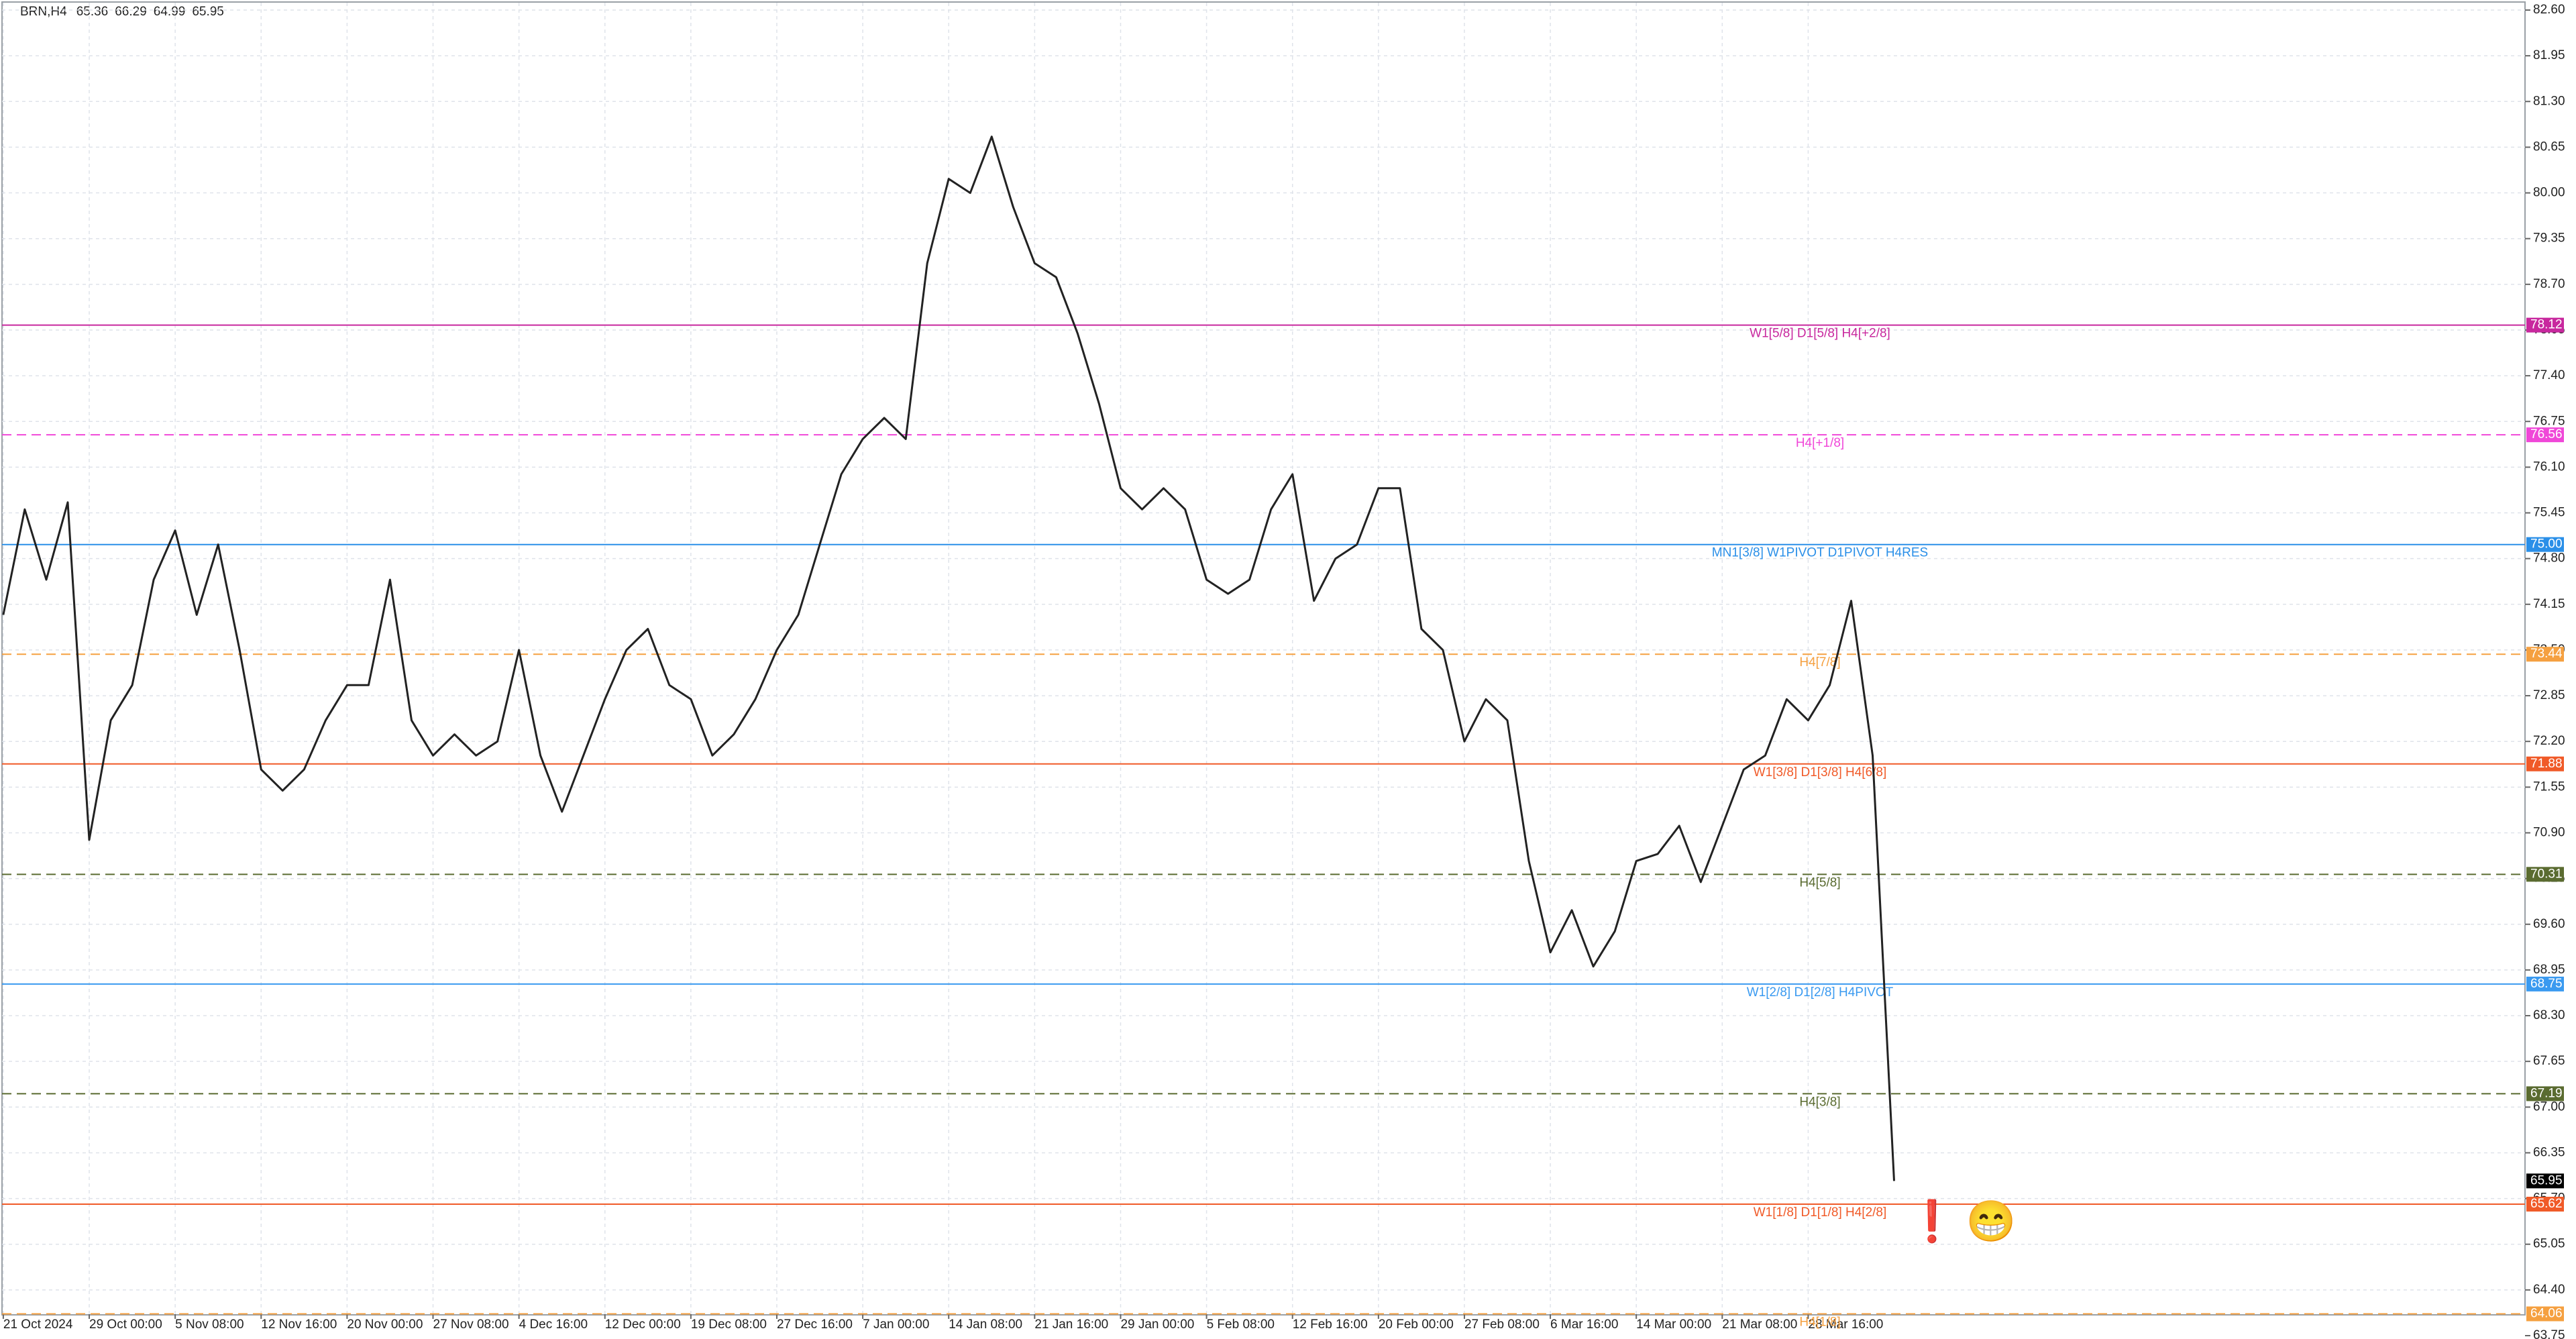 The image size is (2576, 1339). What do you see at coordinates (208, 12) in the screenshot?
I see `ohlc-close: 65.95` at bounding box center [208, 12].